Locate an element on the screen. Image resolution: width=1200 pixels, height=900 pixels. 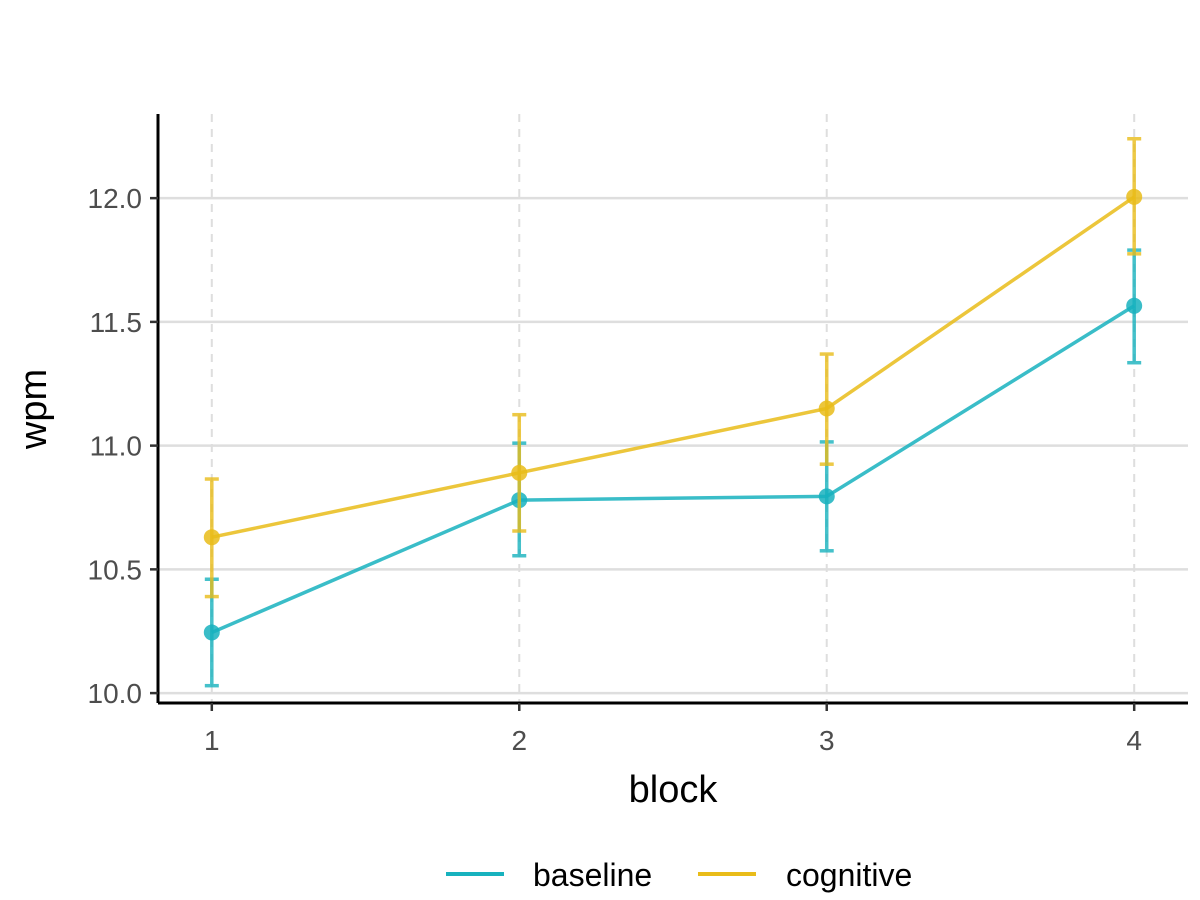
y-tick-label: 10.5 is located at coordinates (115, 569).